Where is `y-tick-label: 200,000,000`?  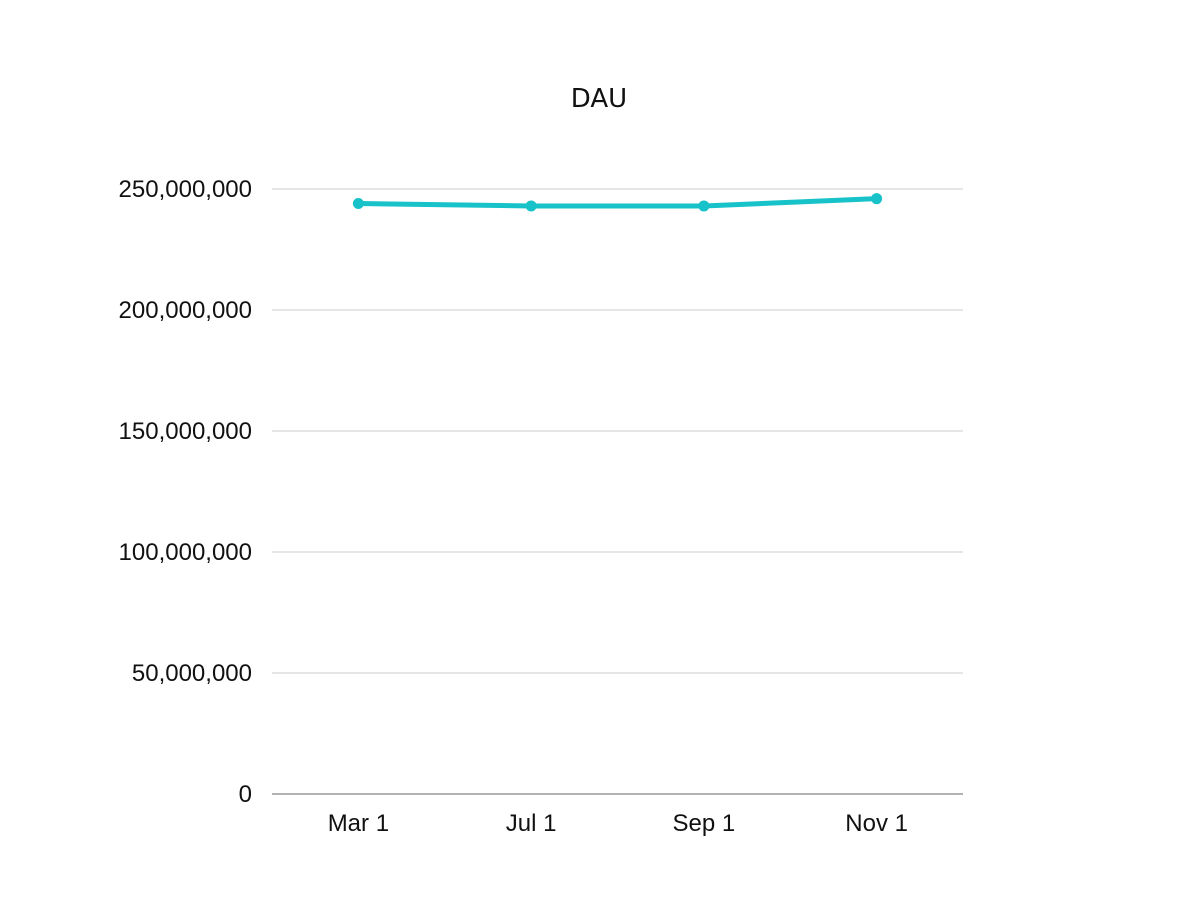 y-tick-label: 200,000,000 is located at coordinates (185, 310).